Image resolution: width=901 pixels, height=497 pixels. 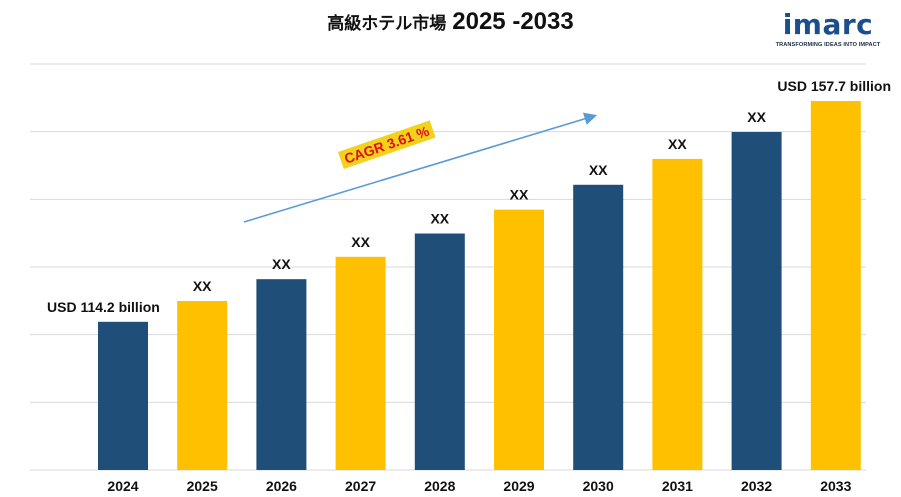 What do you see at coordinates (202, 286) in the screenshot?
I see `data-label-2025: XX` at bounding box center [202, 286].